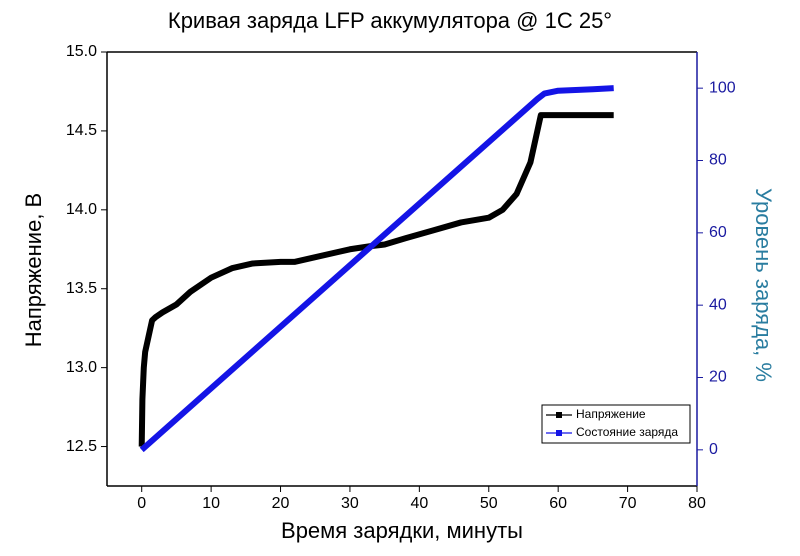  Describe the element at coordinates (718, 304) in the screenshot. I see `y2-tick-label: 40` at that location.